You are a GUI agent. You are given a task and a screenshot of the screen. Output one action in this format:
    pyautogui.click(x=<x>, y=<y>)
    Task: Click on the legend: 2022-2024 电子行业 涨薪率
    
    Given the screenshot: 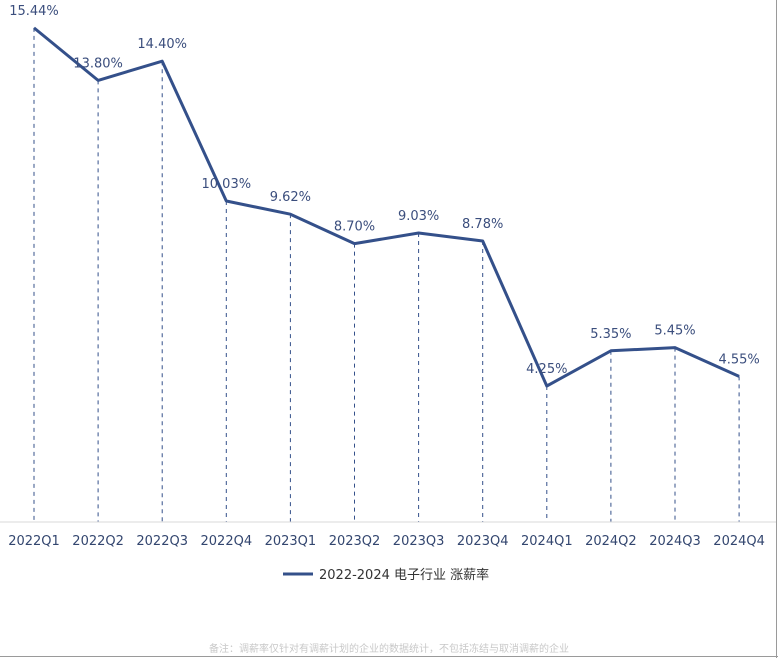 What is the action you would take?
    pyautogui.click(x=386, y=575)
    